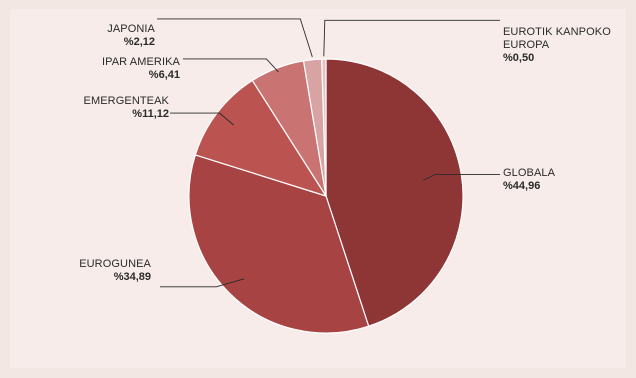  What do you see at coordinates (522, 186) in the screenshot?
I see `slice-percent: %44,96` at bounding box center [522, 186].